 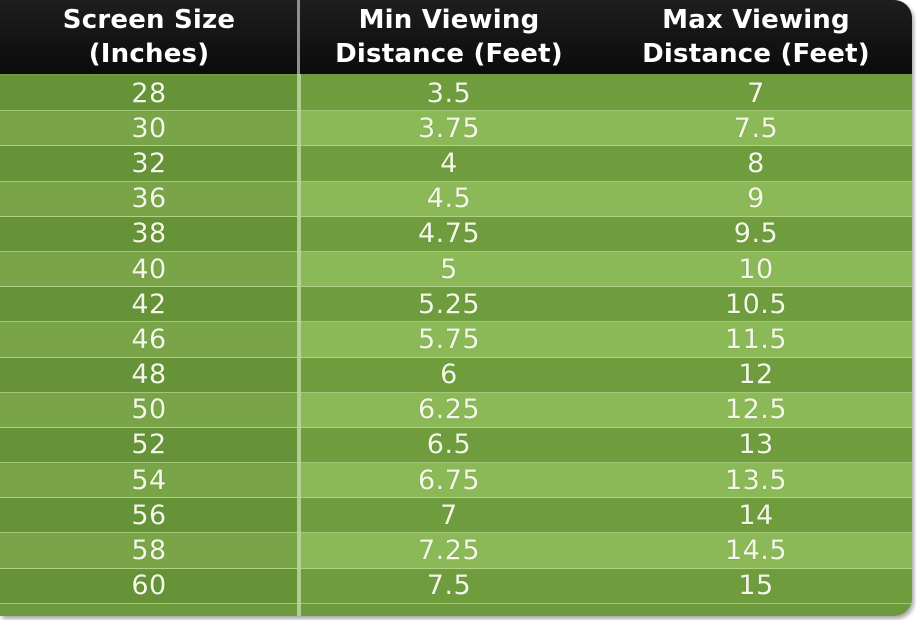 What do you see at coordinates (449, 37) in the screenshot?
I see `header-min-viewing-distance: Min Viewing Distance (Feet)` at bounding box center [449, 37].